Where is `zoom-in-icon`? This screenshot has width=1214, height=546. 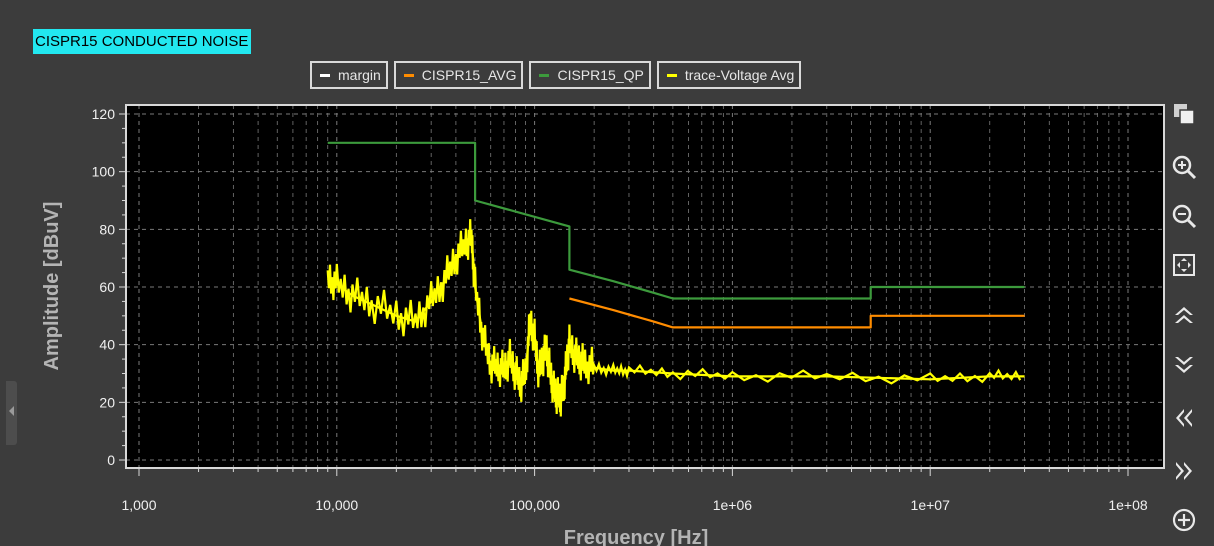 zoom-in-icon is located at coordinates (1184, 167).